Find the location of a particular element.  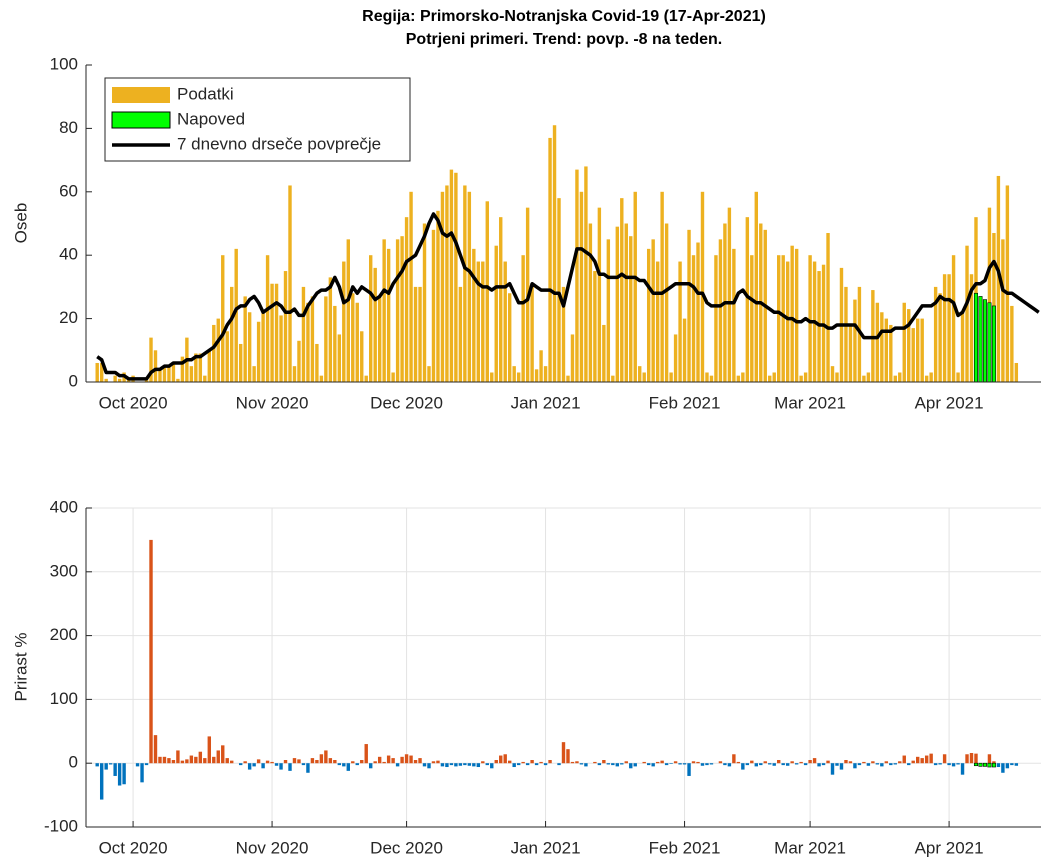

legend-label: Podatki is located at coordinates (205, 93).